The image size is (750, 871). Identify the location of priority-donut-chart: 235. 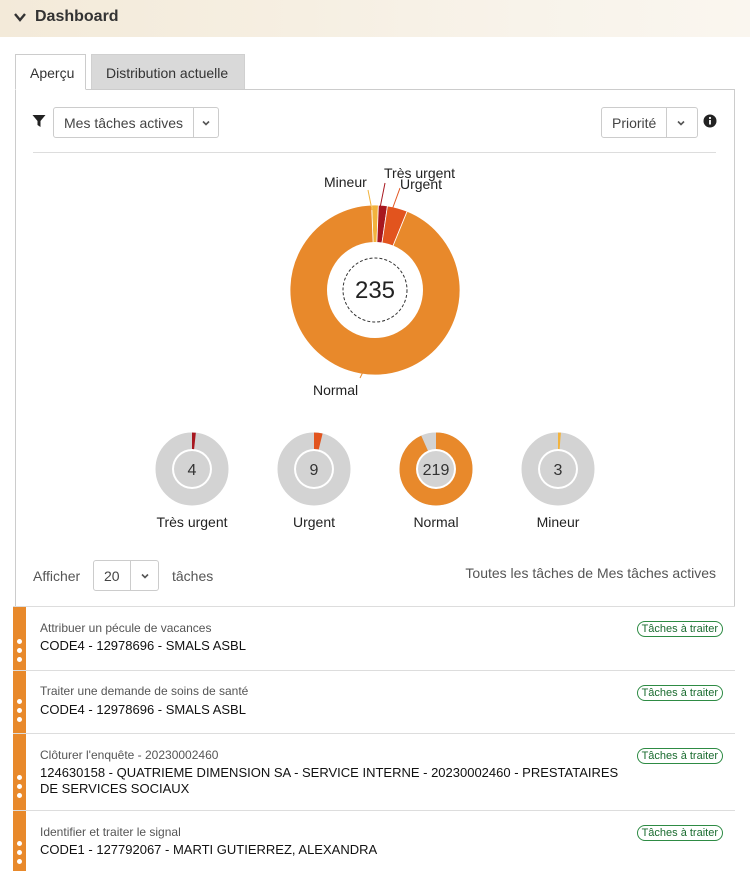
(375, 290).